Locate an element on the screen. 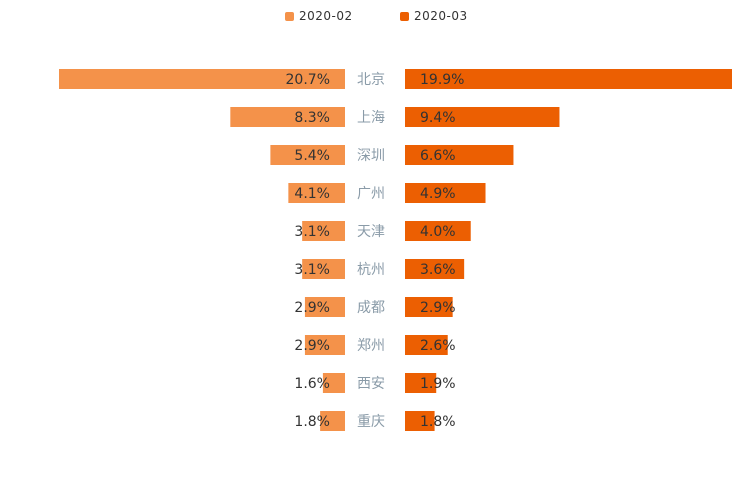 This screenshot has height=500, width=750. value-label-2020-02-row-9: 1.8% is located at coordinates (312, 422).